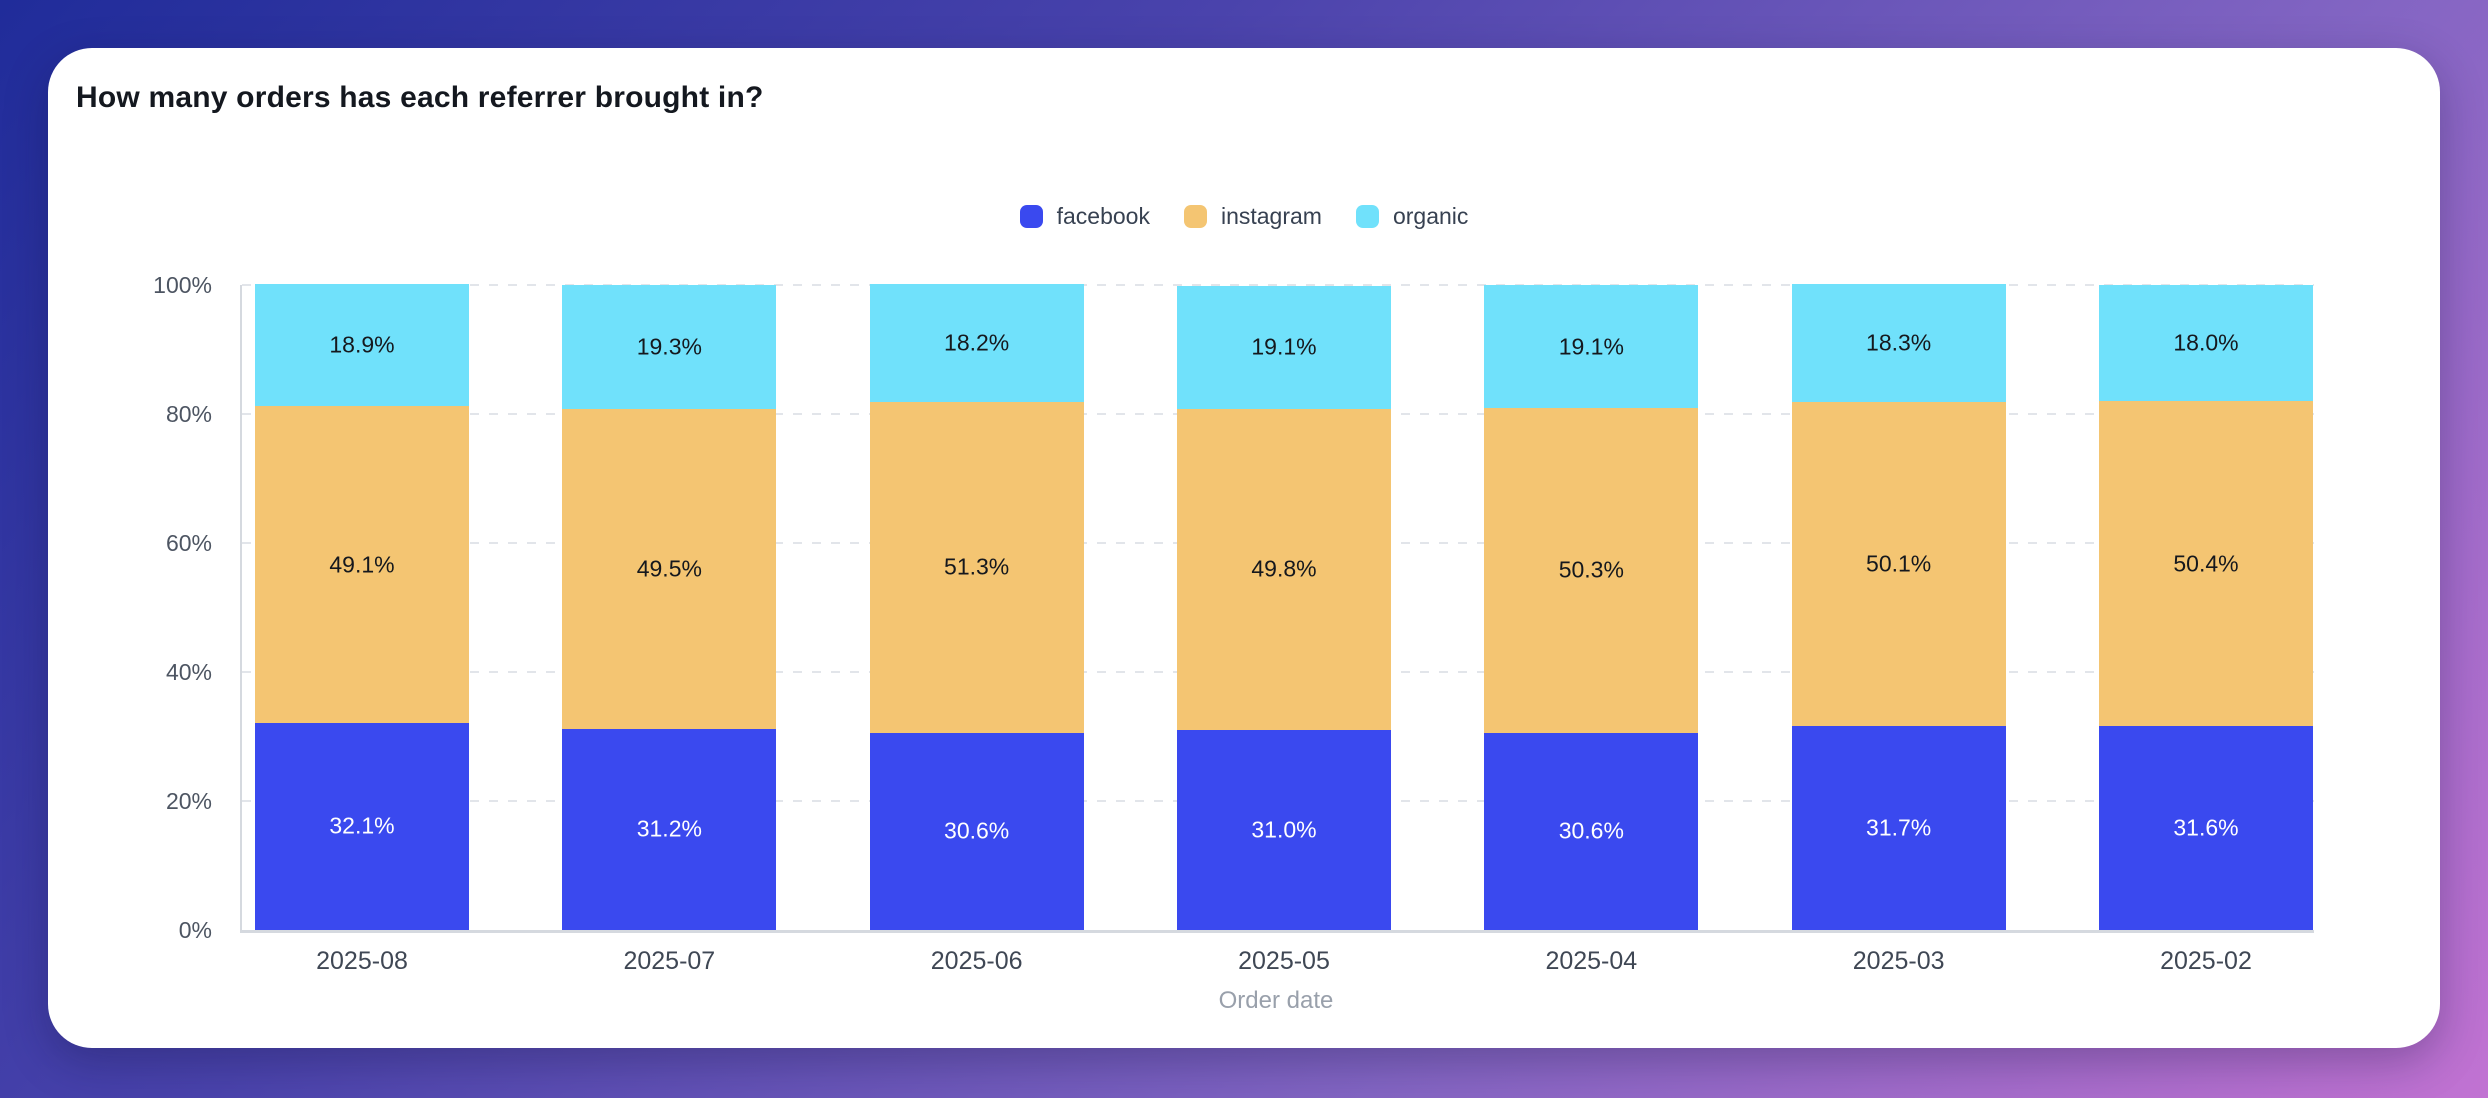 Image resolution: width=2488 pixels, height=1098 pixels. I want to click on legend-item-facebook: facebook, so click(1084, 216).